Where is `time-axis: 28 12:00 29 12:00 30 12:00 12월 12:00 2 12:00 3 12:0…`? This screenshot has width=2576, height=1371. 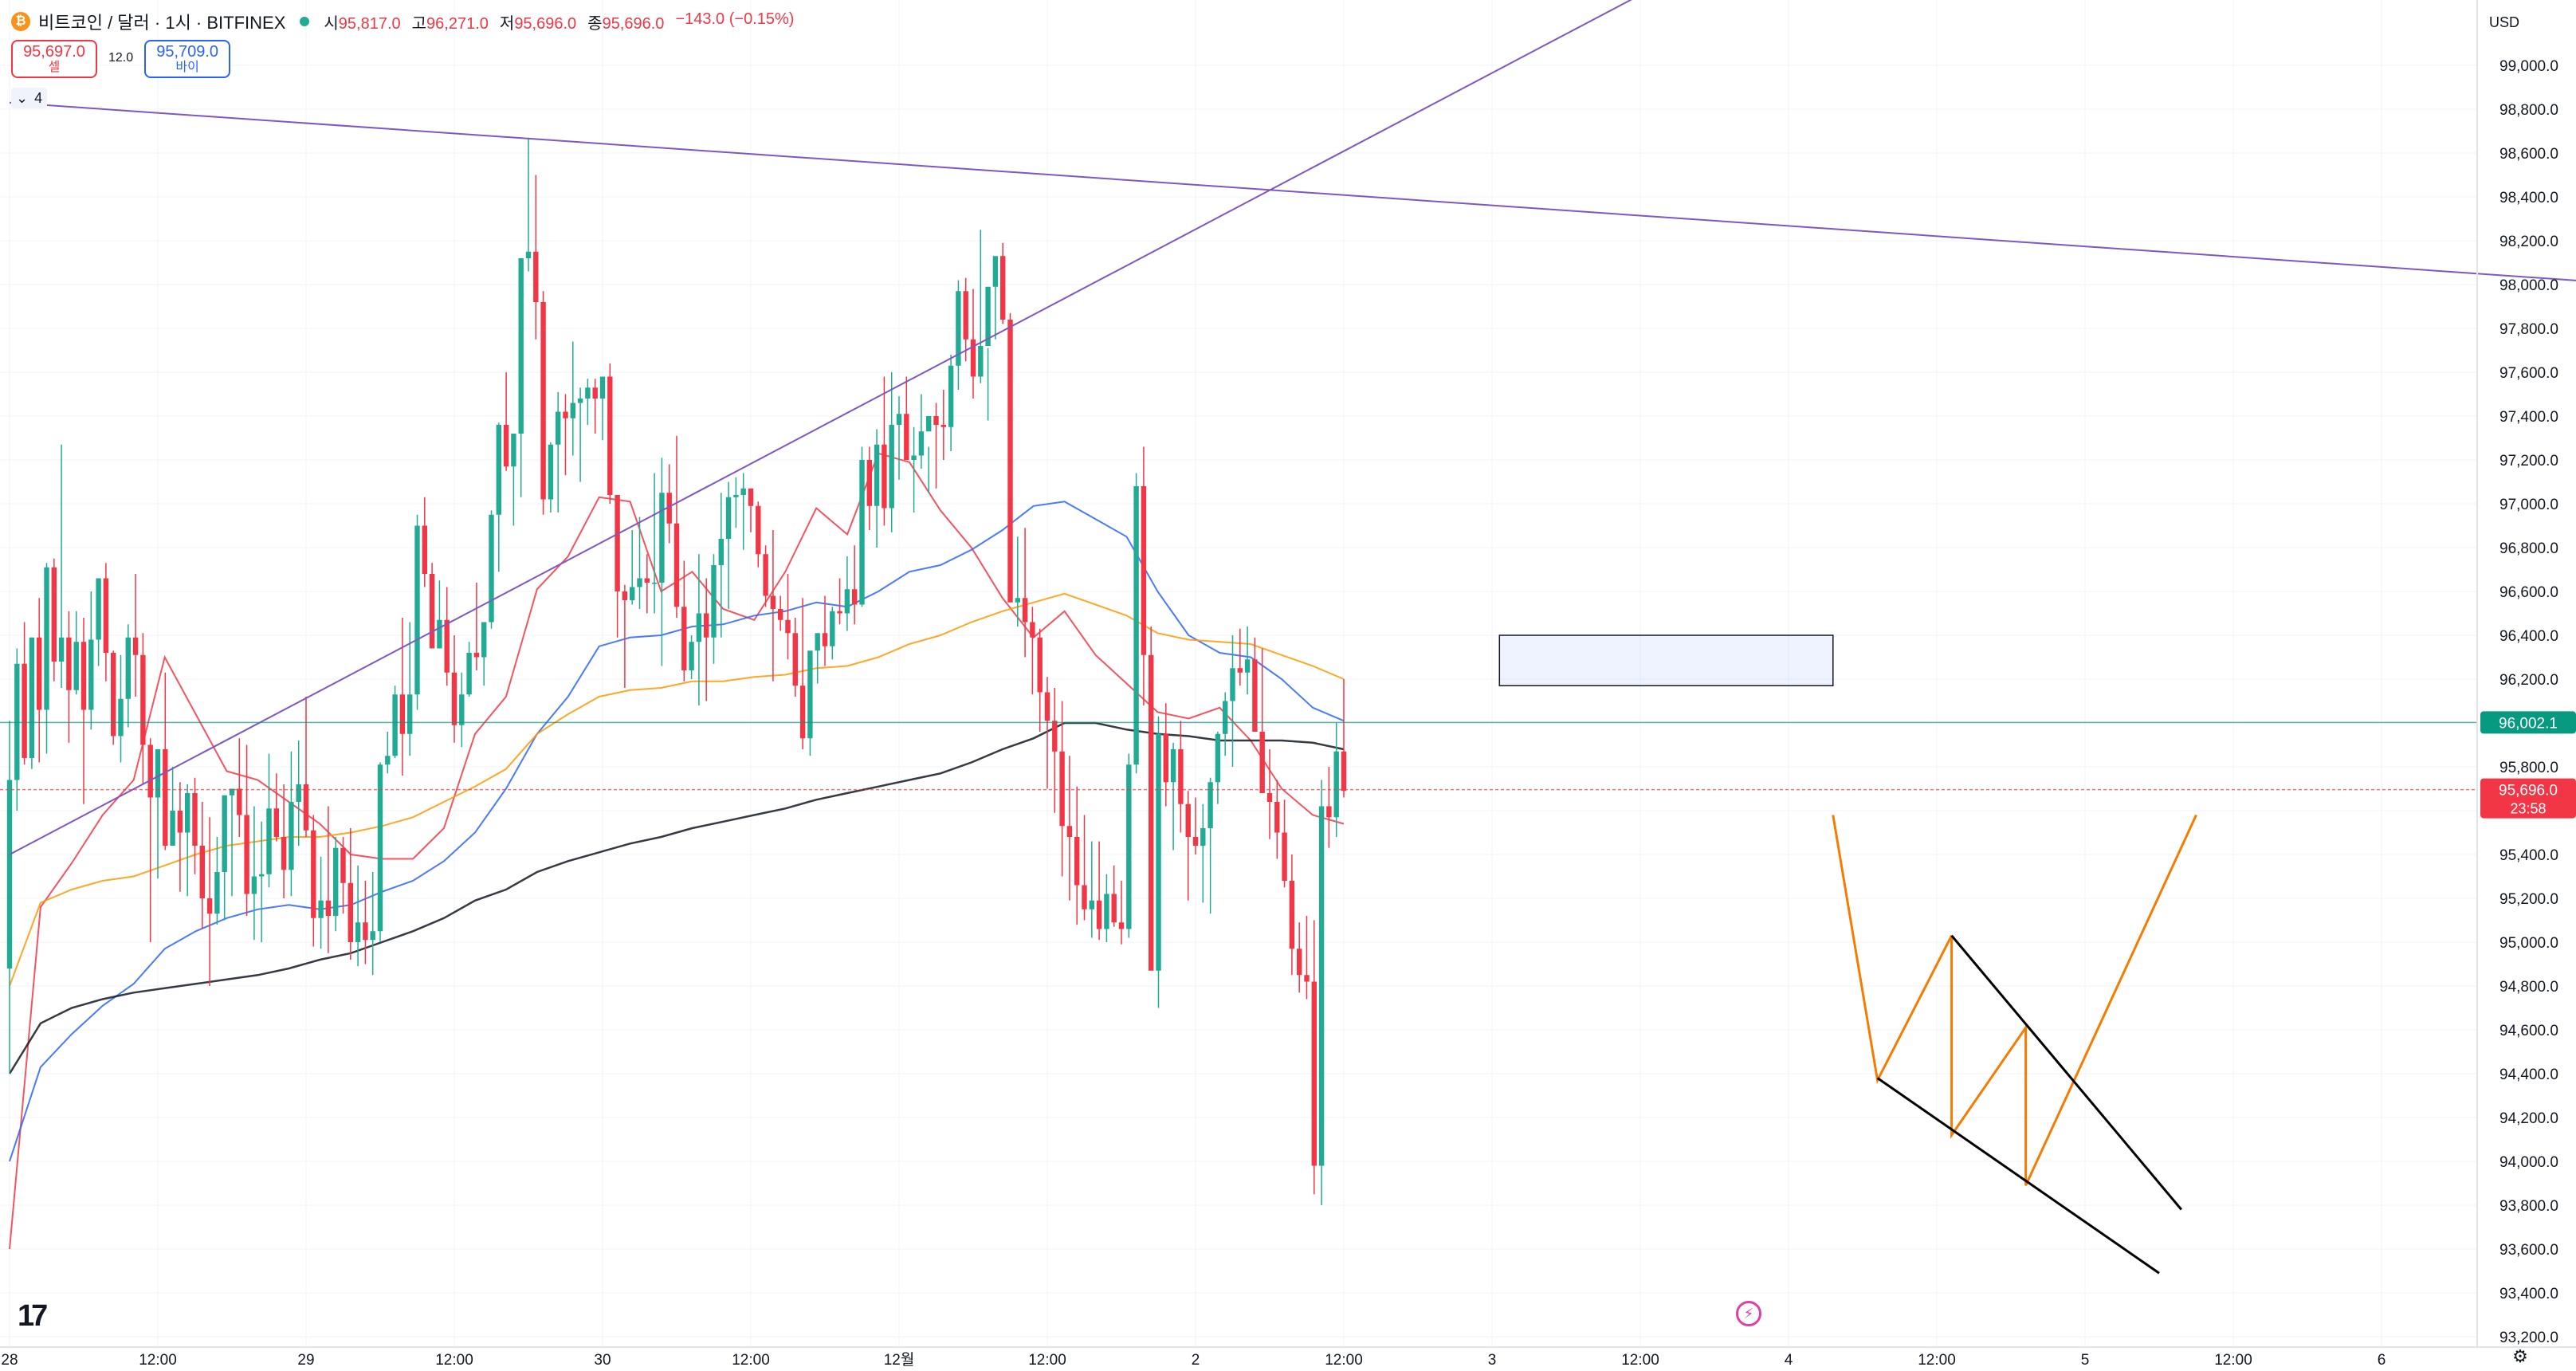 time-axis: 28 12:00 29 12:00 30 12:00 12월 12:00 2 12:00 3 12:0… is located at coordinates (1288, 1357).